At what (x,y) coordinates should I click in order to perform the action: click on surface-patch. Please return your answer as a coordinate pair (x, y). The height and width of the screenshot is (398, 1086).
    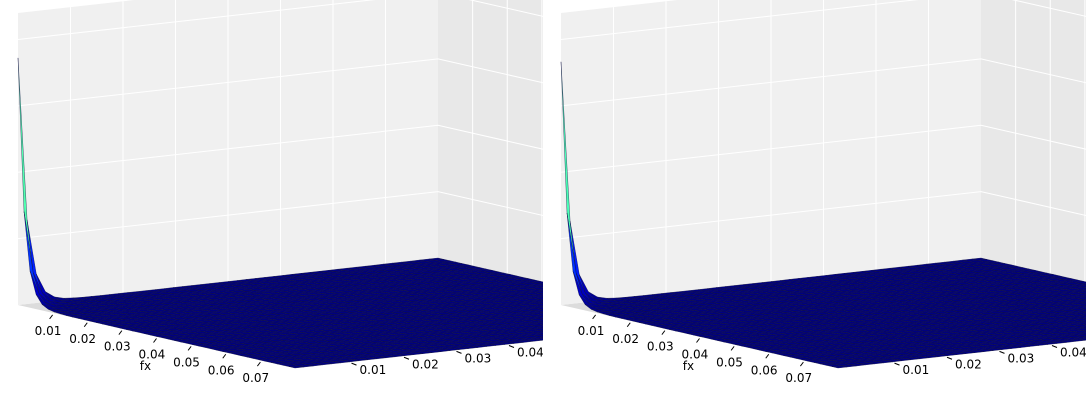
    Looking at the image, I should click on (296, 367).